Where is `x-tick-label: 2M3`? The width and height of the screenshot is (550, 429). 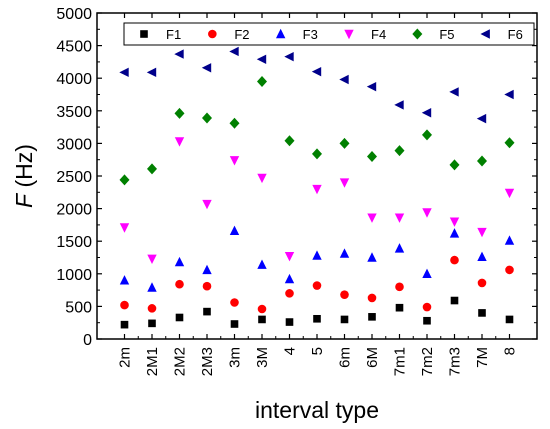 x-tick-label: 2M3 is located at coordinates (207, 361).